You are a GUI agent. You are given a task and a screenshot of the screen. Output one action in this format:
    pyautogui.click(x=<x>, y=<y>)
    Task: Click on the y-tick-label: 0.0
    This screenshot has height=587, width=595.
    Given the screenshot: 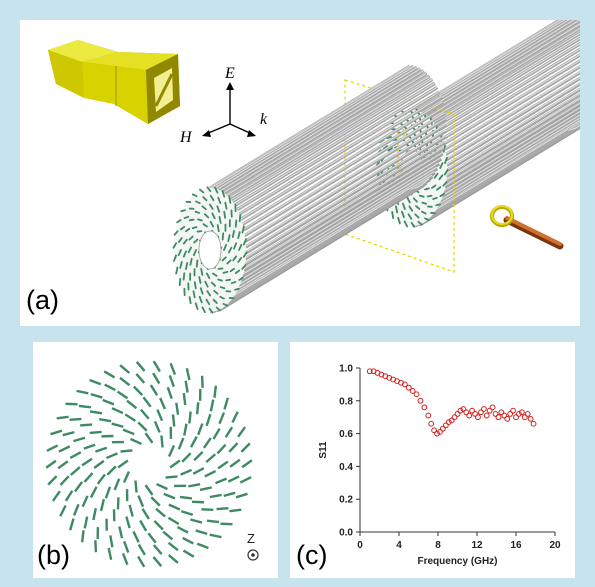 What is the action you would take?
    pyautogui.click(x=346, y=533)
    